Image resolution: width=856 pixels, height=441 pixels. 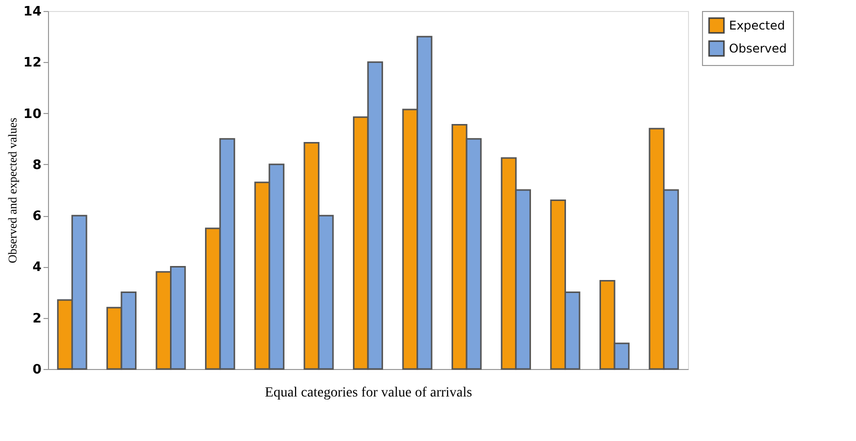 What do you see at coordinates (37, 165) in the screenshot?
I see `y-tick-label: 8` at bounding box center [37, 165].